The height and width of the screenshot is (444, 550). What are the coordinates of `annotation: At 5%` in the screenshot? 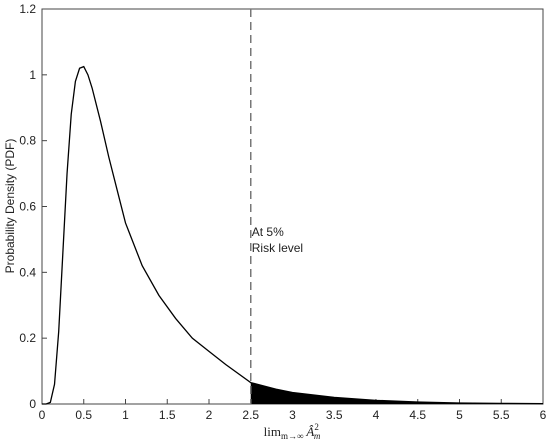 It's located at (268, 232).